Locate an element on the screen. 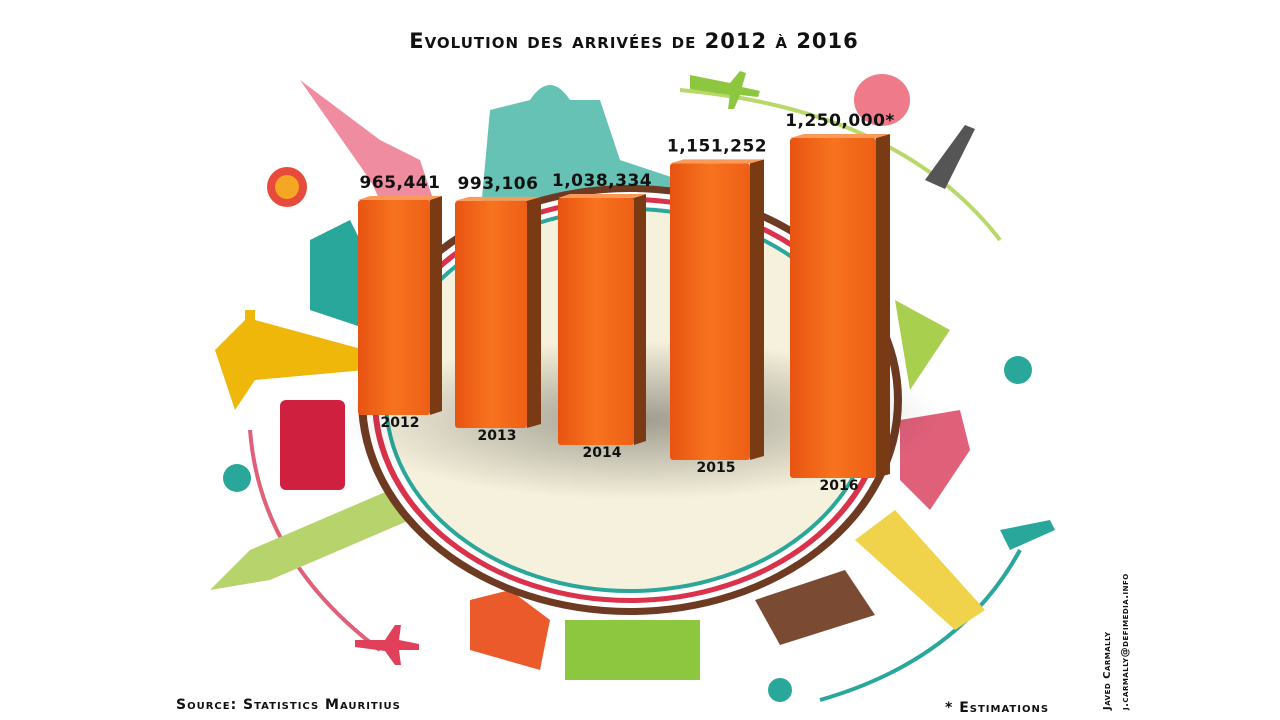  value-label: 1,250,000* is located at coordinates (840, 121).